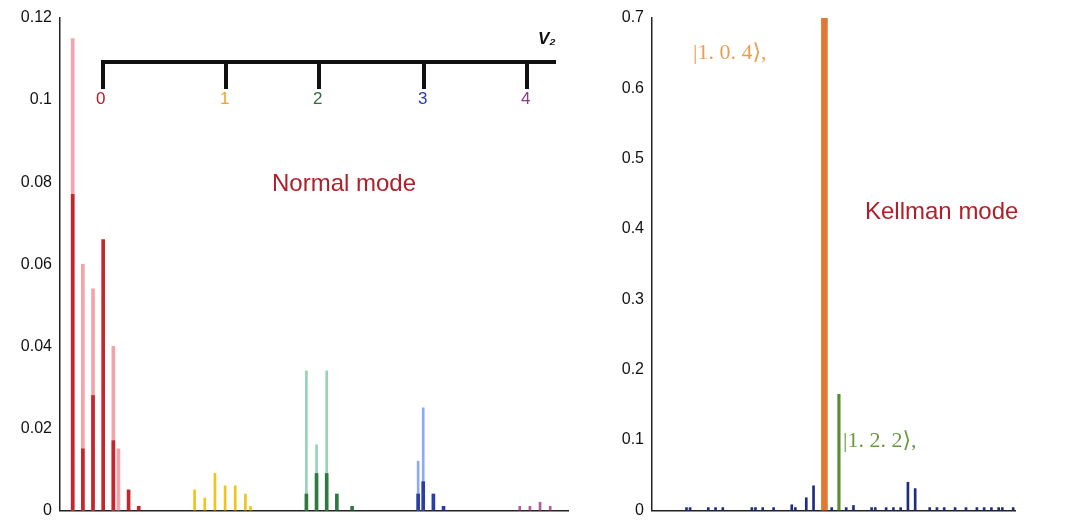 The image size is (1070, 523). What do you see at coordinates (633, 87) in the screenshot?
I see `y-tick-label: 0.6` at bounding box center [633, 87].